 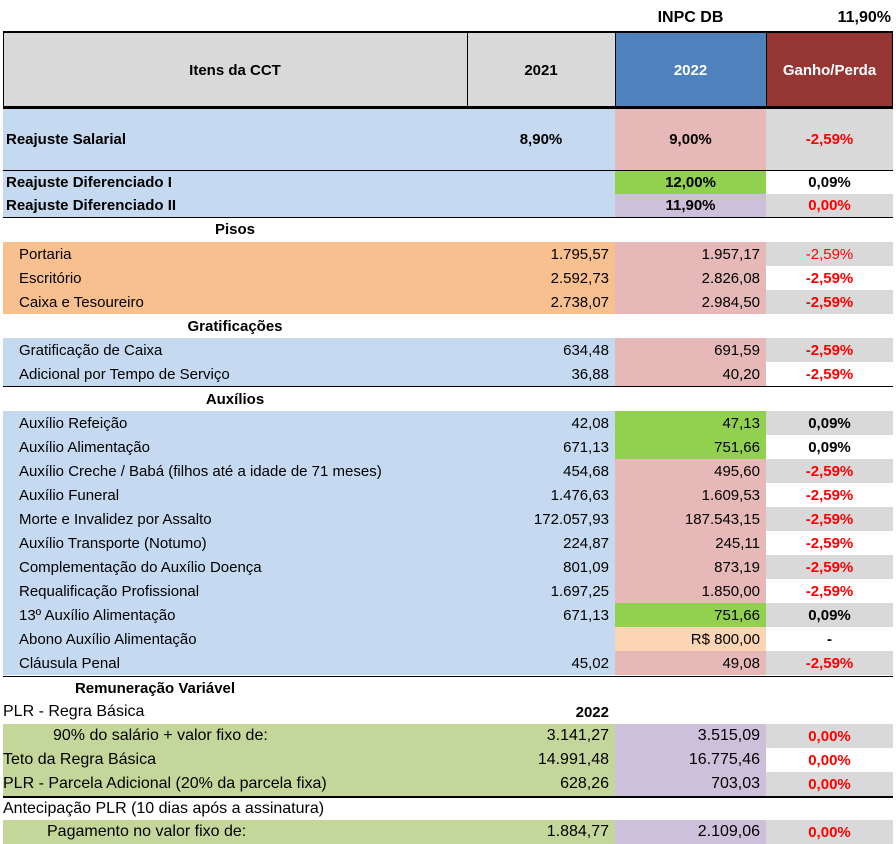 I want to click on value-2022: 495,60, so click(x=690, y=471).